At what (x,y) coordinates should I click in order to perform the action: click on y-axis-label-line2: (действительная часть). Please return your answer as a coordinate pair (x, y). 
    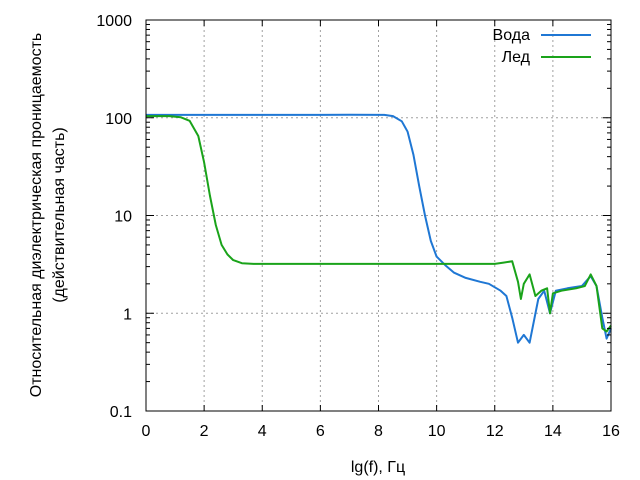
    Looking at the image, I should click on (59, 215).